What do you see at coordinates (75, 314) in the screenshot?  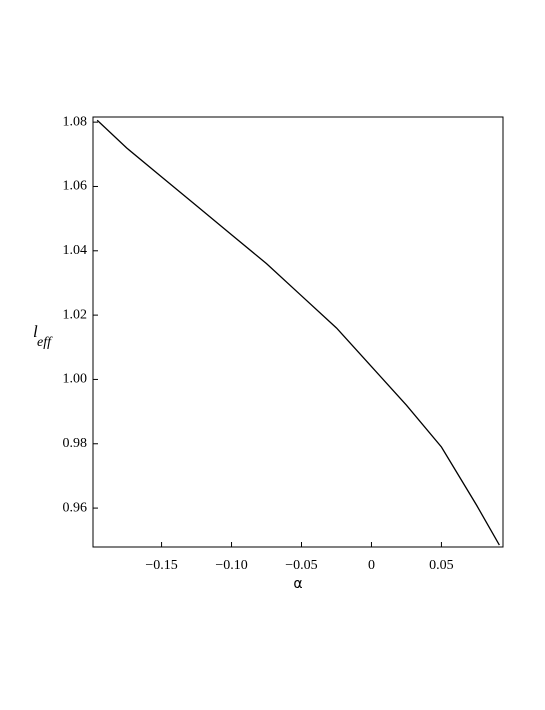 I see `y-tick-label: 1.02` at bounding box center [75, 314].